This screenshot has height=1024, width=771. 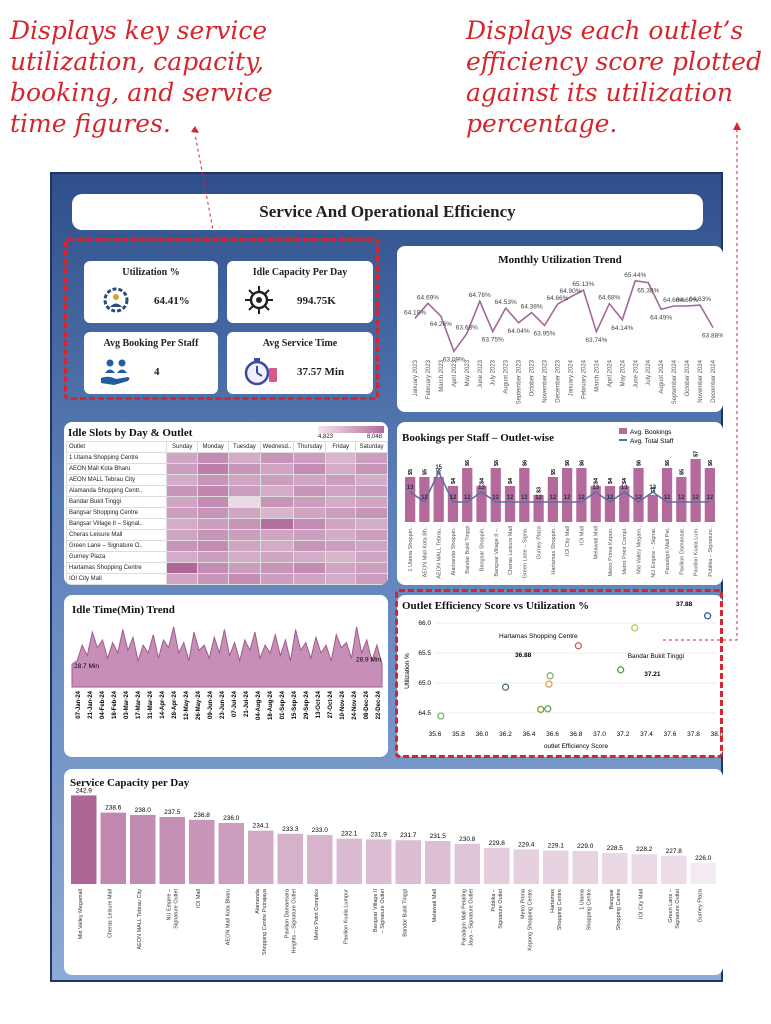 I want to click on bookings-bar-label: $7, so click(x=697, y=454).